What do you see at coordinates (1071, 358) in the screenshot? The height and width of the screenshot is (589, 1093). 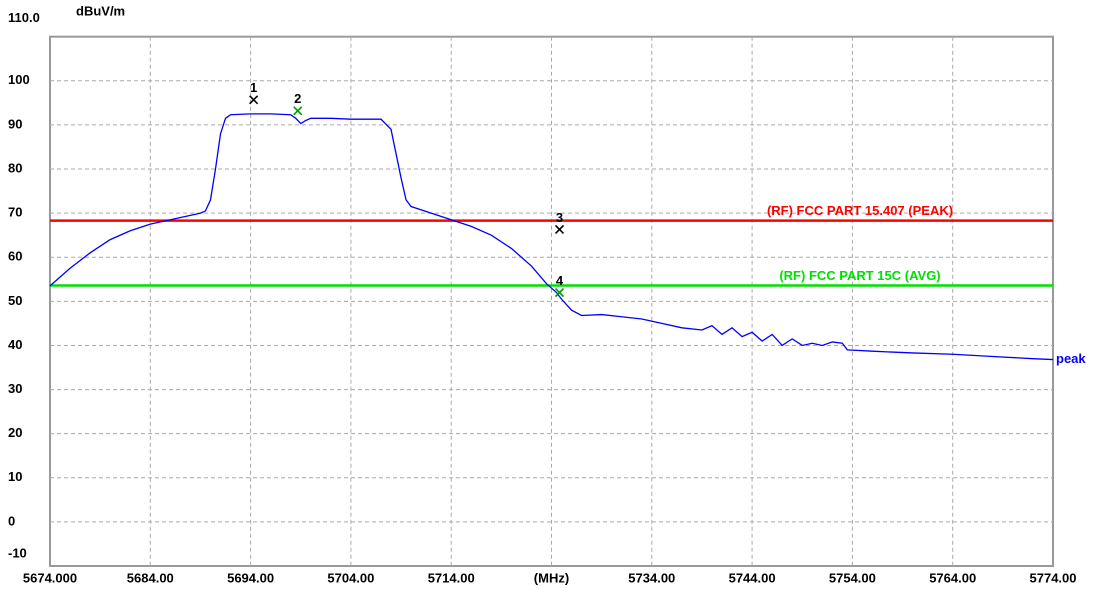 I see `series-label: peak` at bounding box center [1071, 358].